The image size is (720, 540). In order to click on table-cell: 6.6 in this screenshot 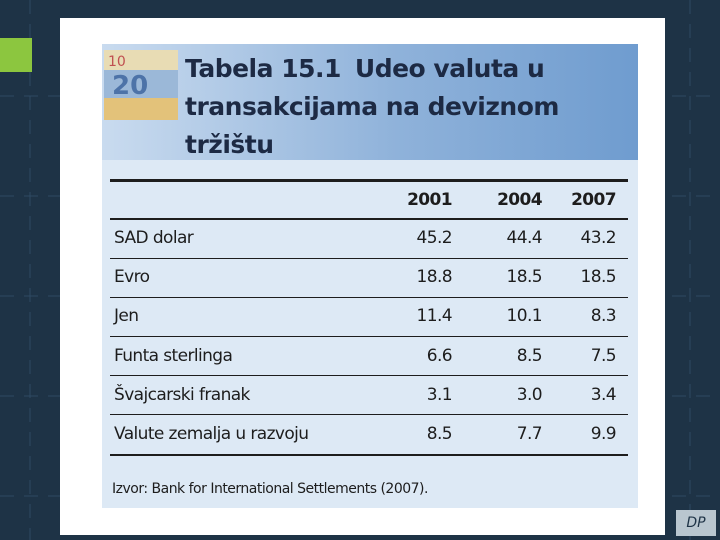, I will do `click(439, 355)`.